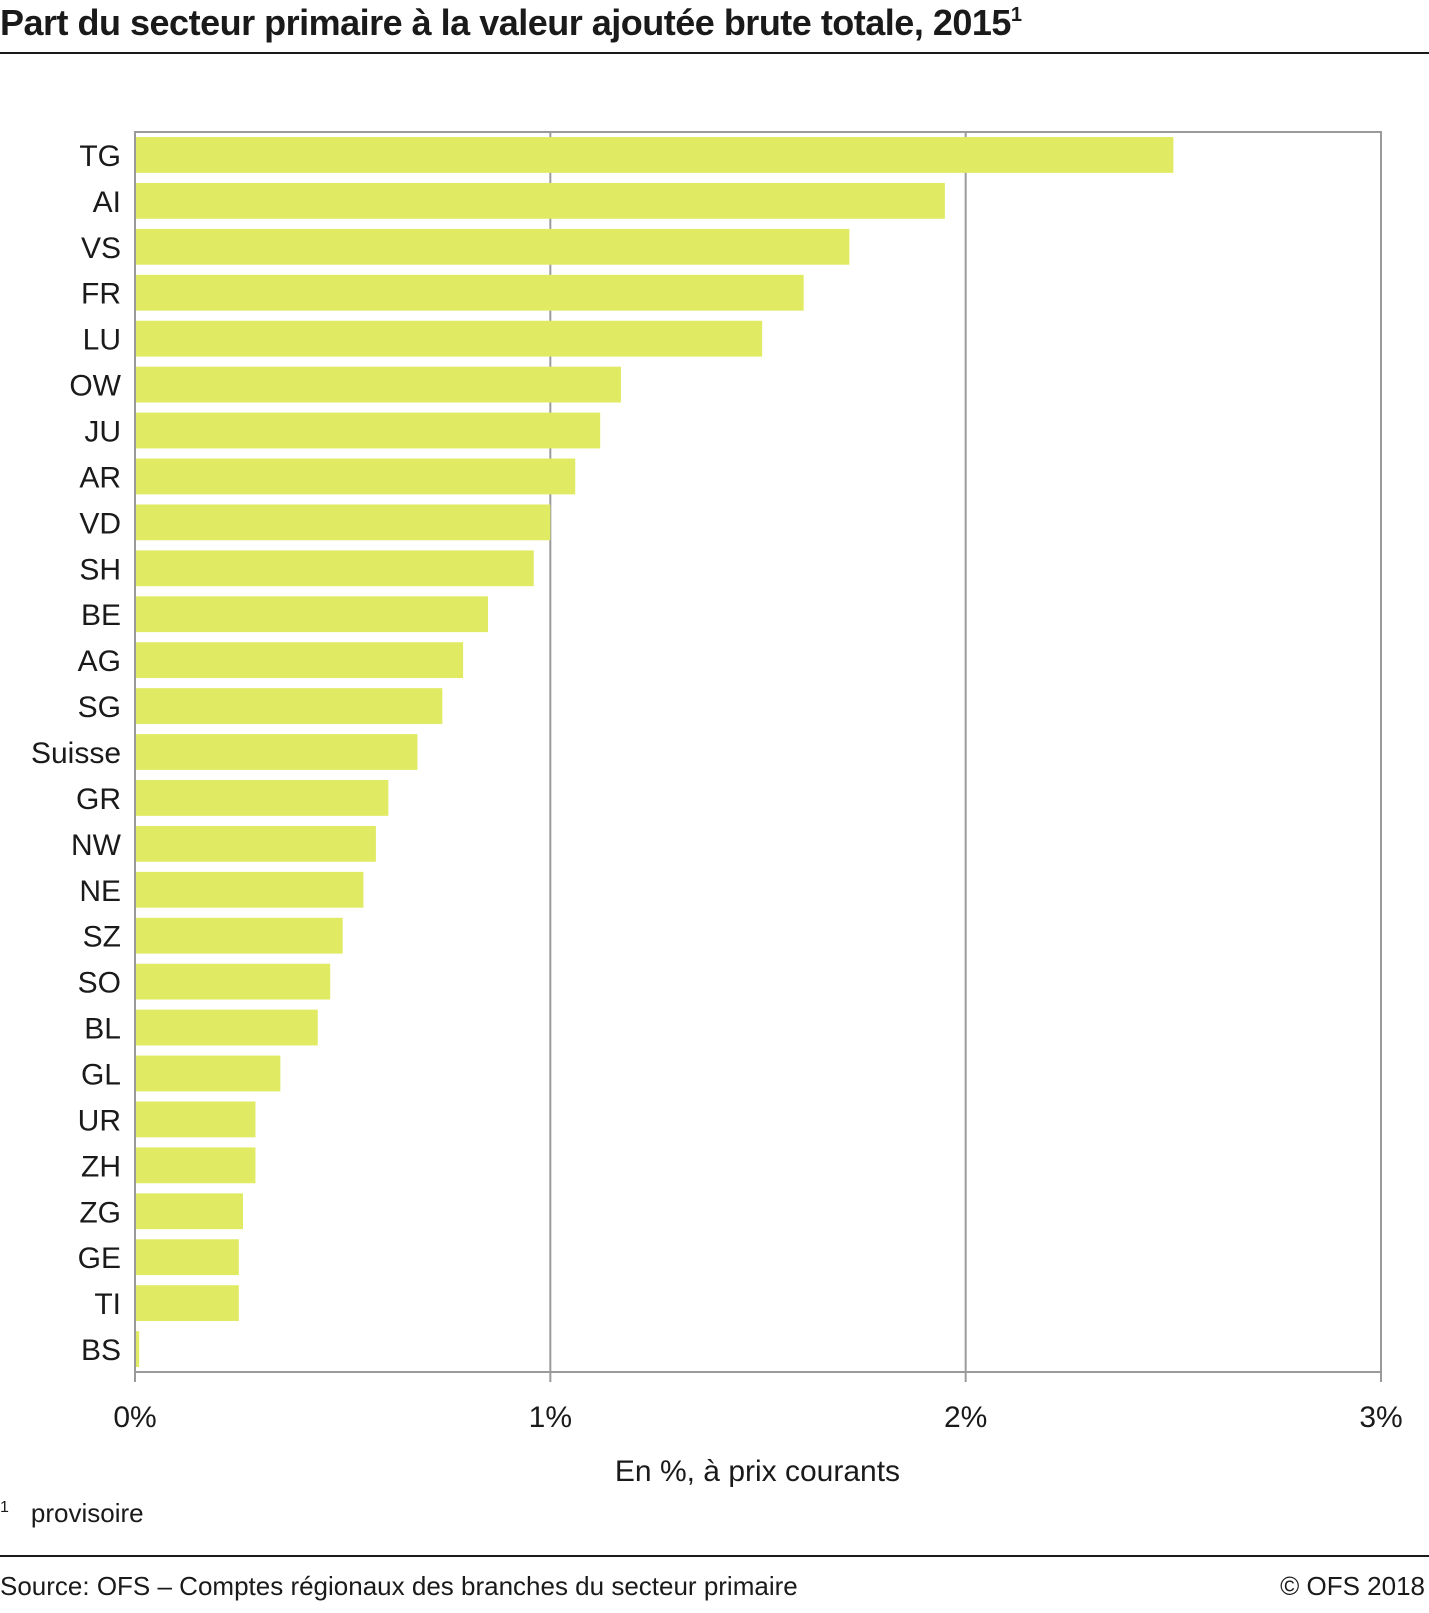 The width and height of the screenshot is (1429, 1613). I want to click on category-label: LU, so click(102, 340).